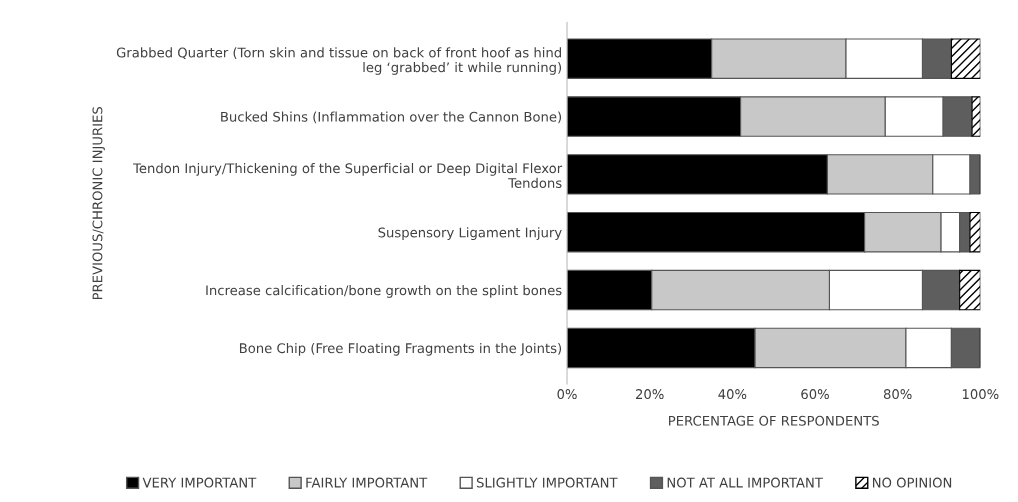 The image size is (1018, 502). I want to click on legend-label: FAIRLY IMPORTANT, so click(367, 482).